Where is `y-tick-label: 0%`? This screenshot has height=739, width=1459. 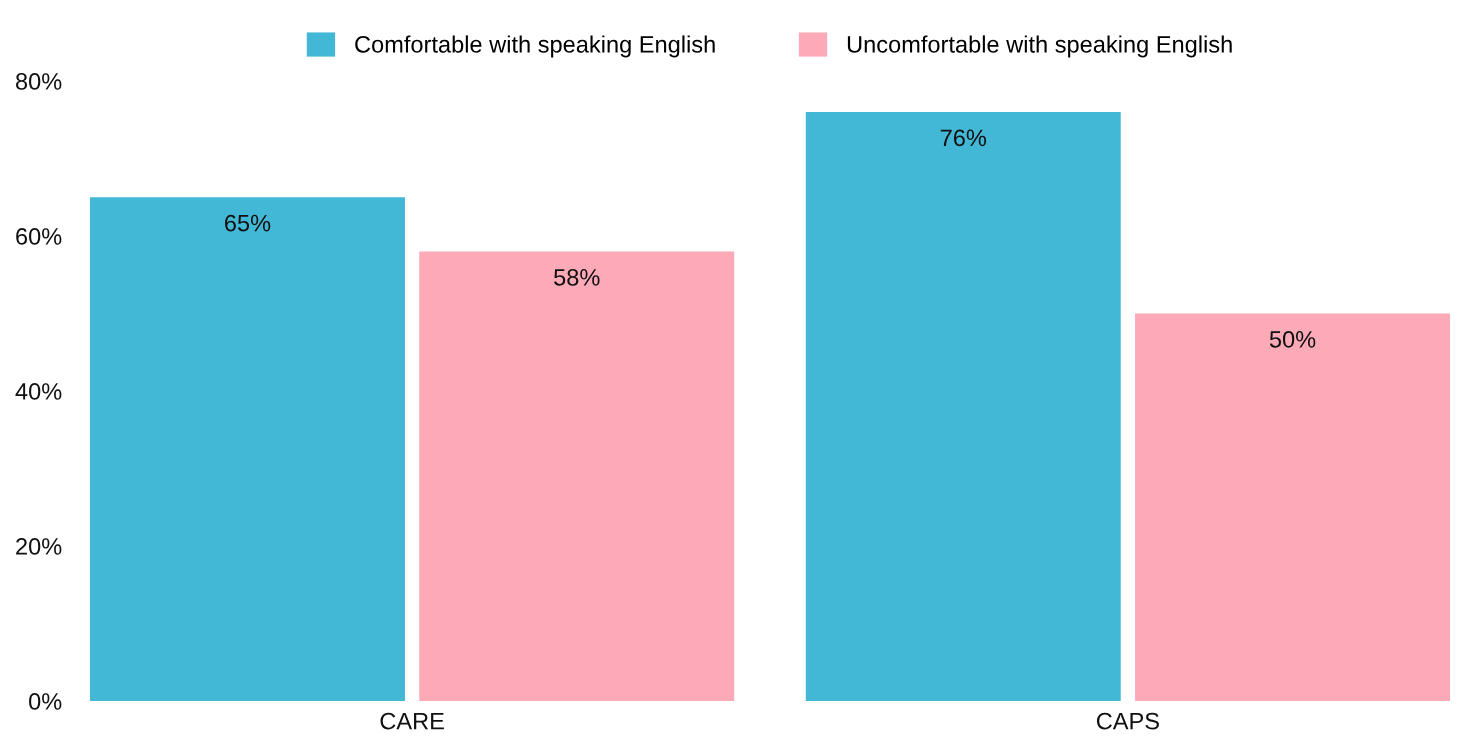 y-tick-label: 0% is located at coordinates (45, 701).